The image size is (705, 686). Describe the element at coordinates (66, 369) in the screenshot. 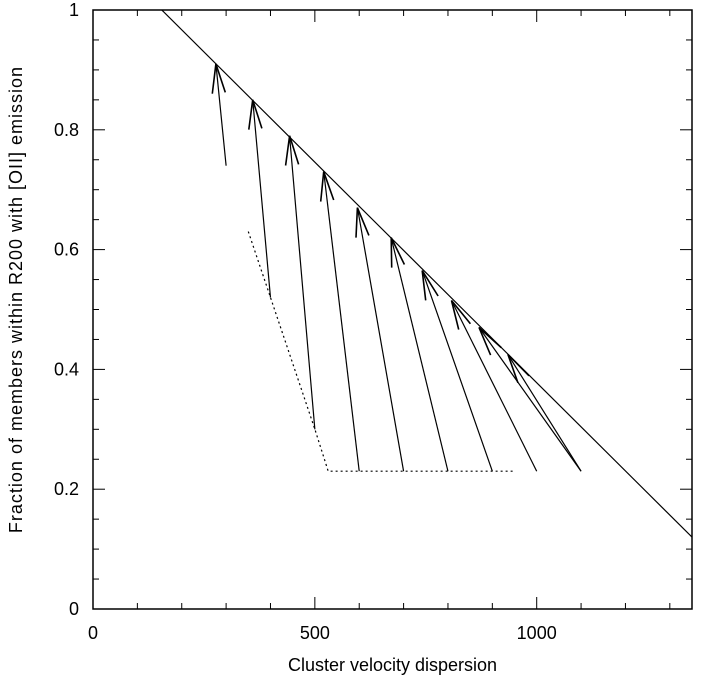

I see `y-tick-label: 0.4` at that location.